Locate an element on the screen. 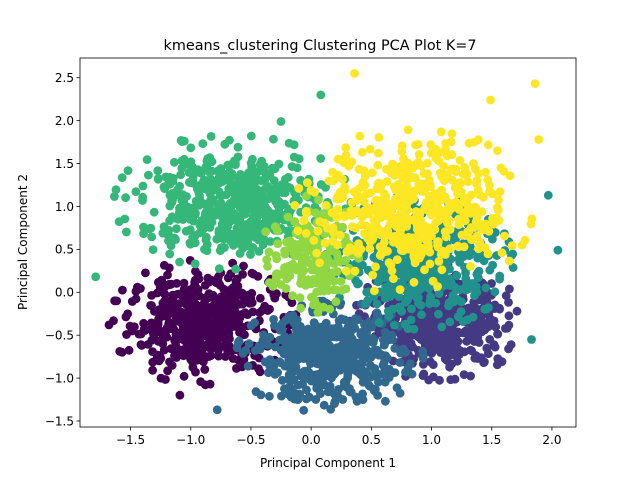 Image resolution: width=640 pixels, height=480 pixels. y-tick-label: −0.5 is located at coordinates (59, 335).